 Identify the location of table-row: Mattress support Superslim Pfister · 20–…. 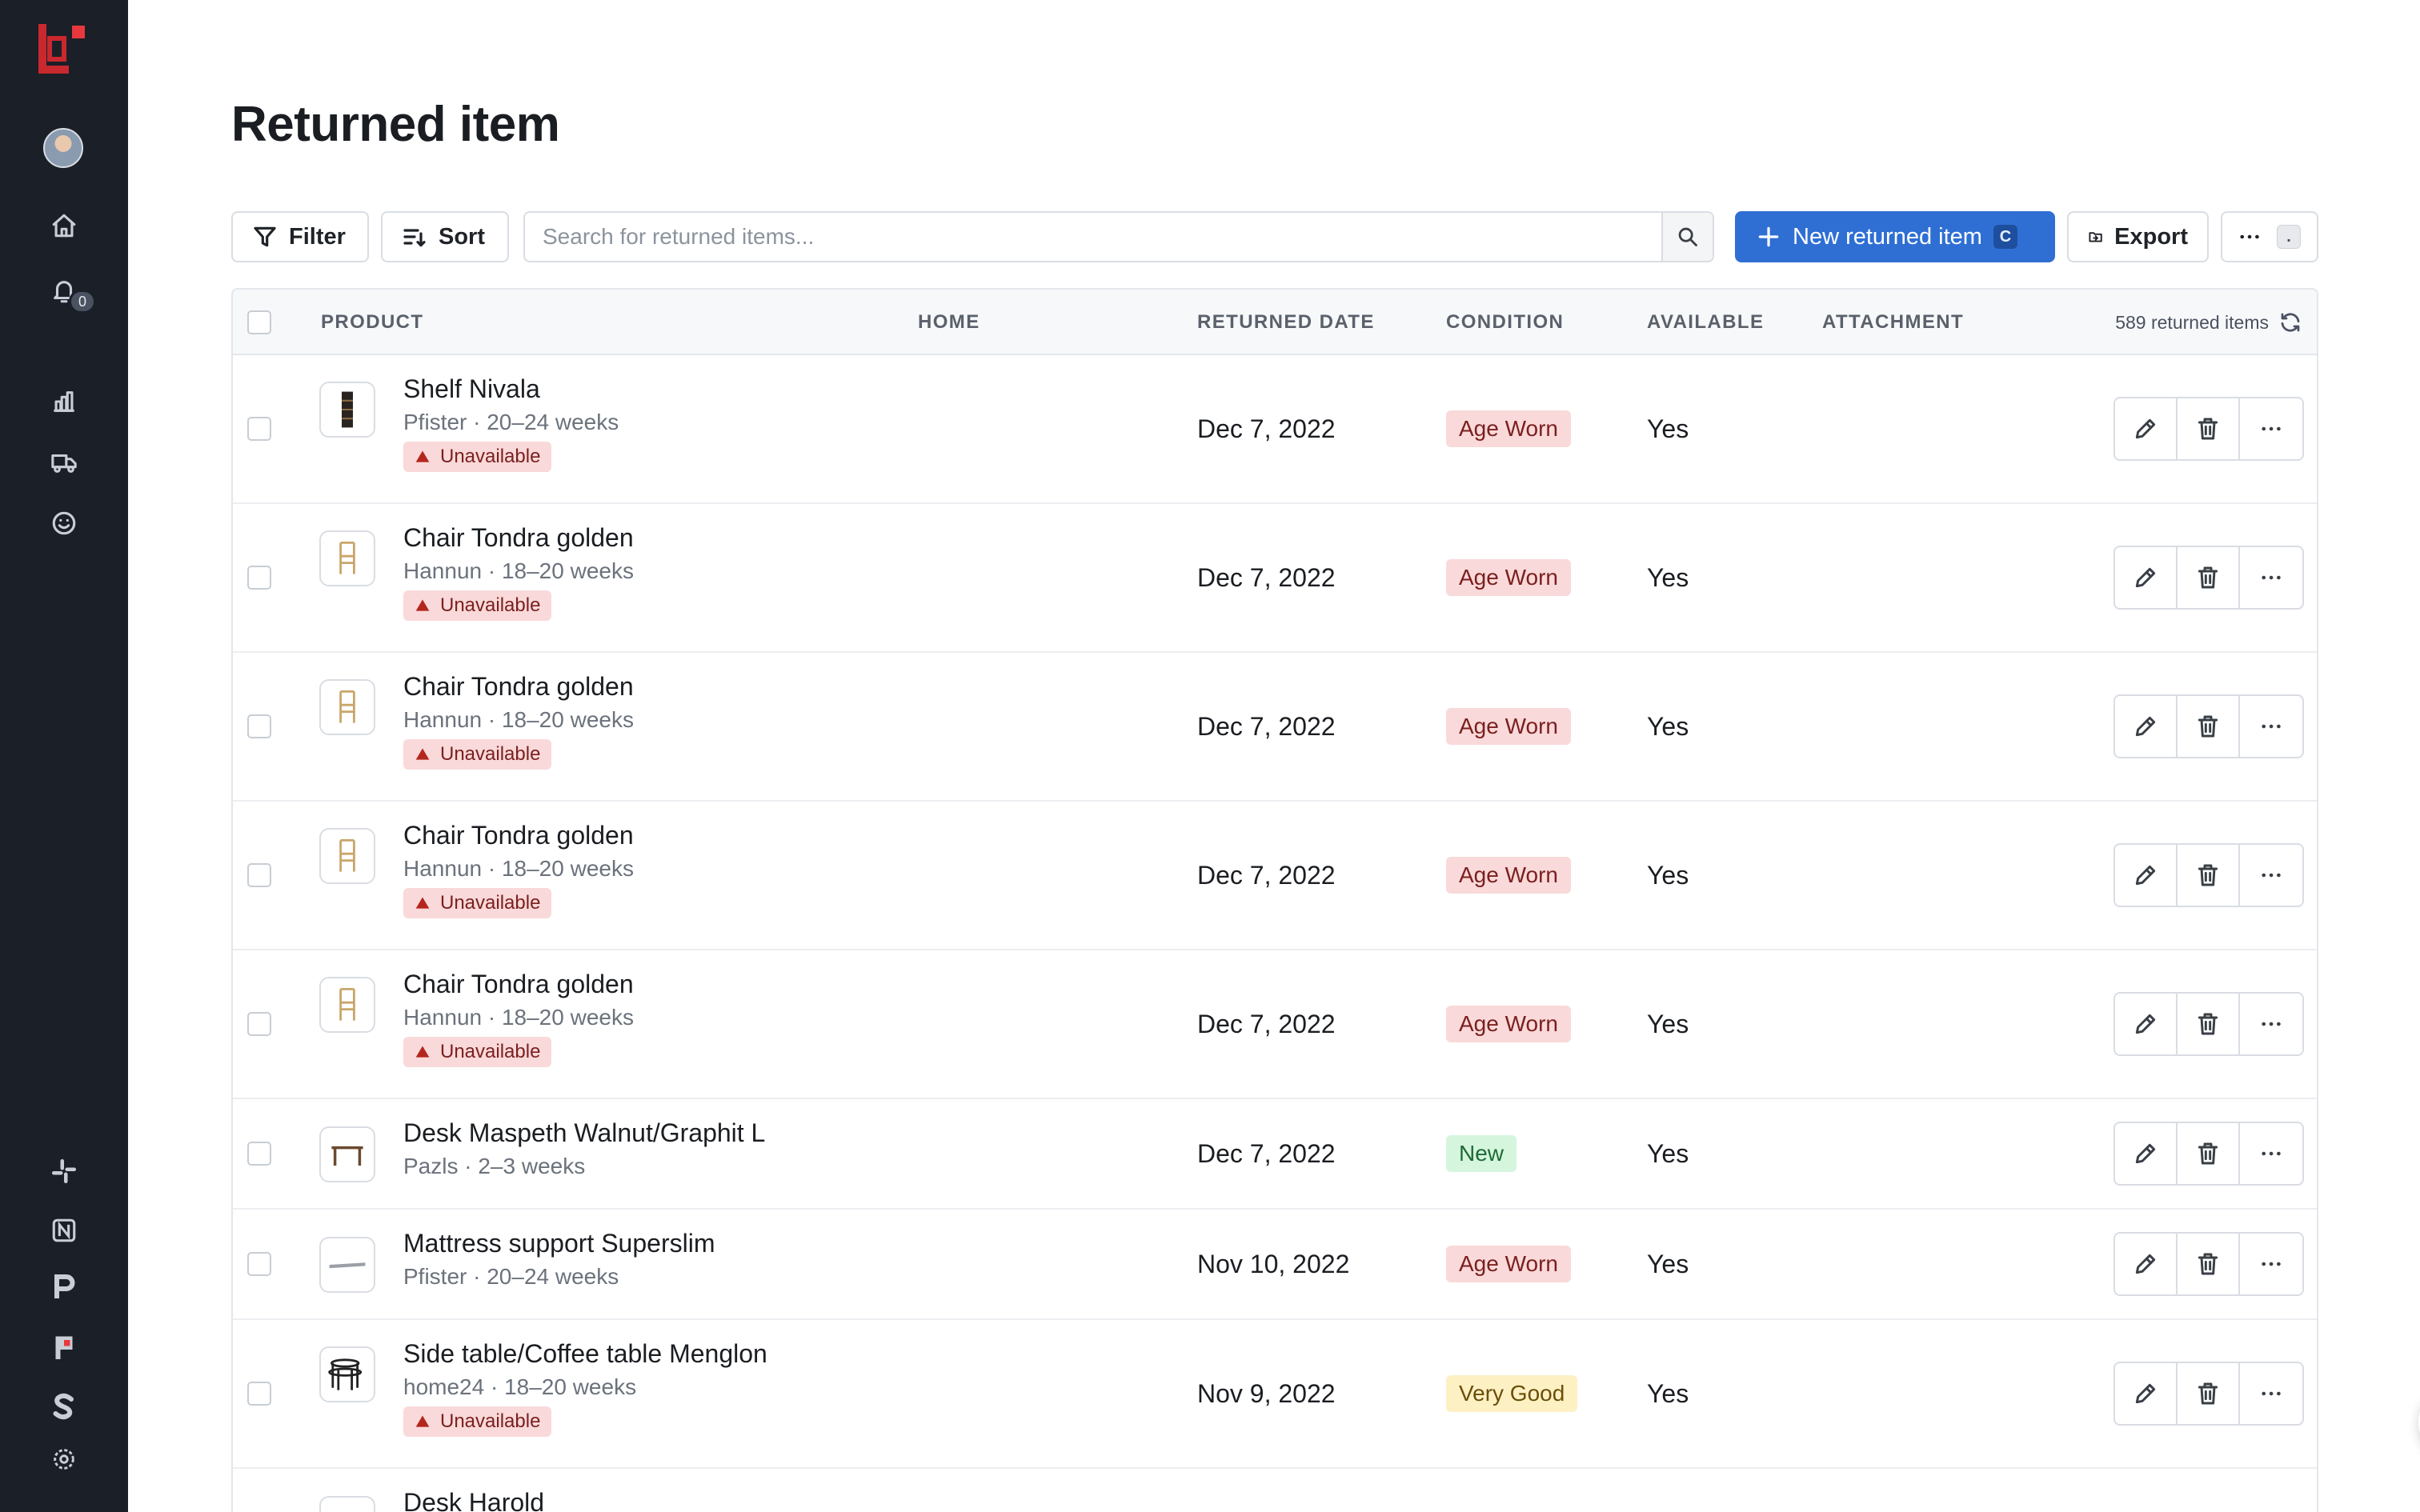
(1275, 1265).